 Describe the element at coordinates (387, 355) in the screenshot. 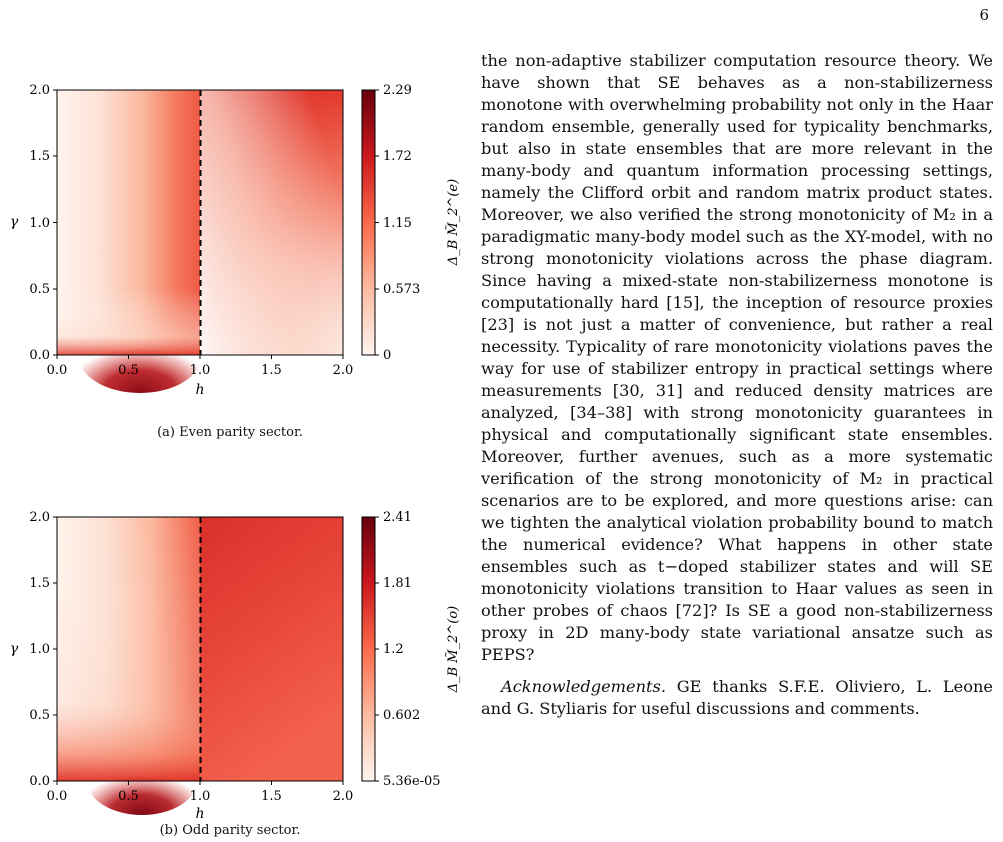

I see `colorbar-tick-label: 0` at that location.